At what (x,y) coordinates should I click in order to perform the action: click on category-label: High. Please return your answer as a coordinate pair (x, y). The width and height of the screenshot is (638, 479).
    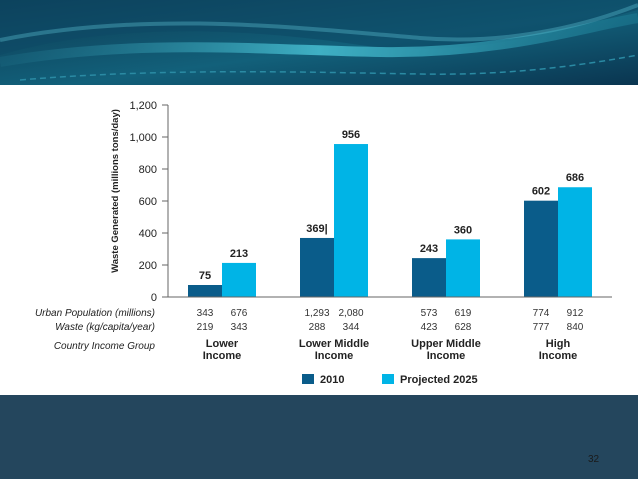
    Looking at the image, I should click on (558, 344).